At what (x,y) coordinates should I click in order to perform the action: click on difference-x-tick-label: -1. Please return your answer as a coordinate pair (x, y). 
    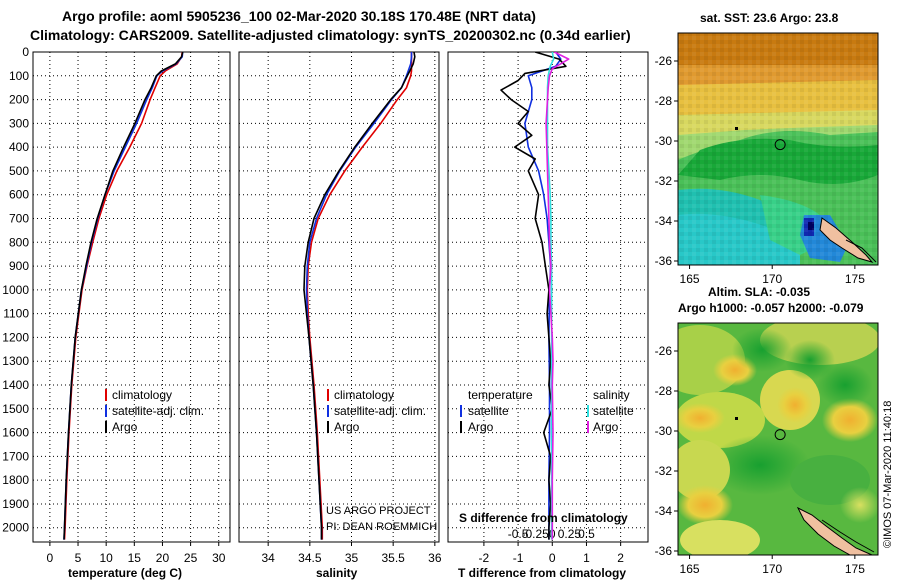
    Looking at the image, I should click on (518, 558).